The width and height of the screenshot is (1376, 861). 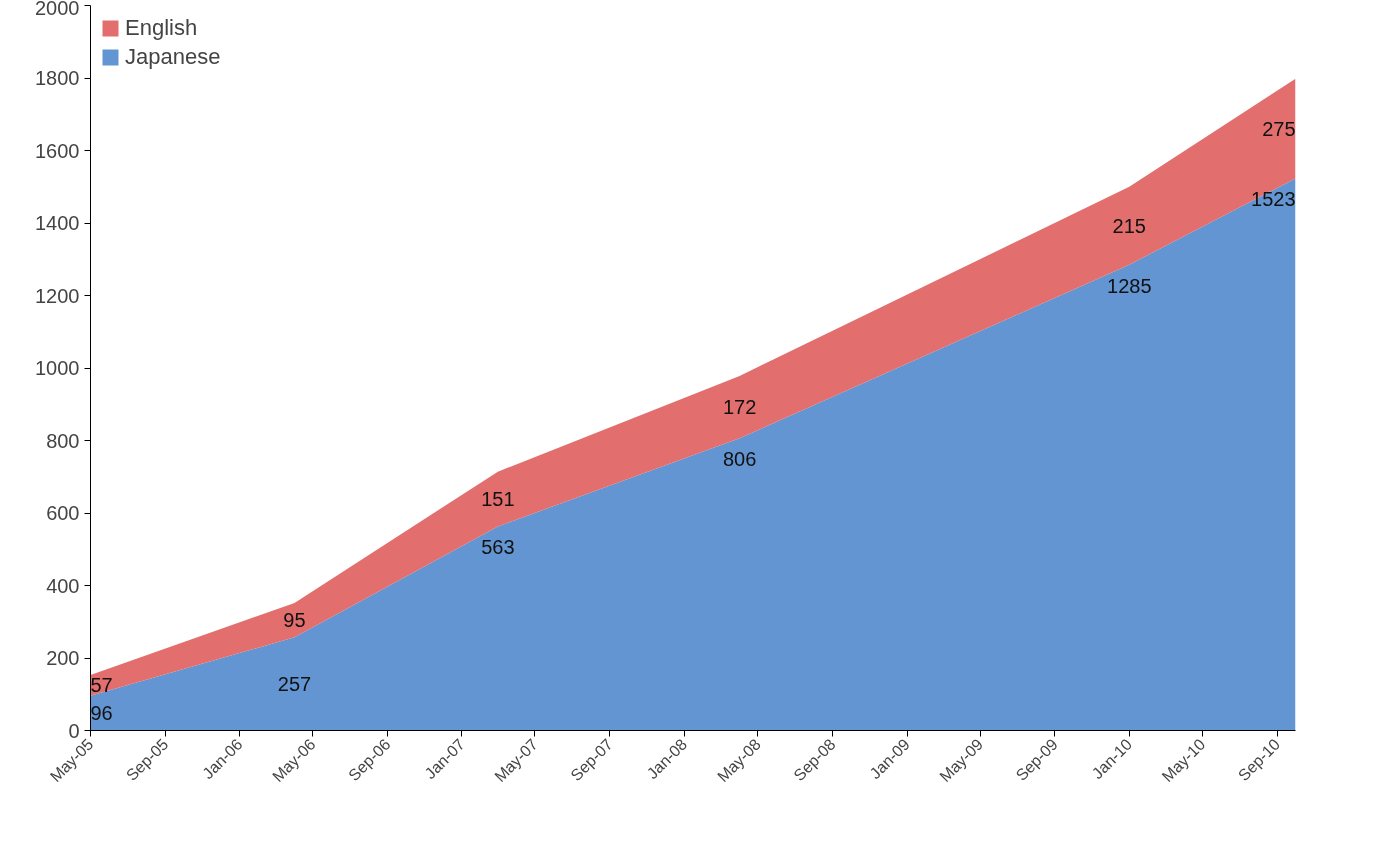 What do you see at coordinates (57, 78) in the screenshot?
I see `y-tick-label: 1800` at bounding box center [57, 78].